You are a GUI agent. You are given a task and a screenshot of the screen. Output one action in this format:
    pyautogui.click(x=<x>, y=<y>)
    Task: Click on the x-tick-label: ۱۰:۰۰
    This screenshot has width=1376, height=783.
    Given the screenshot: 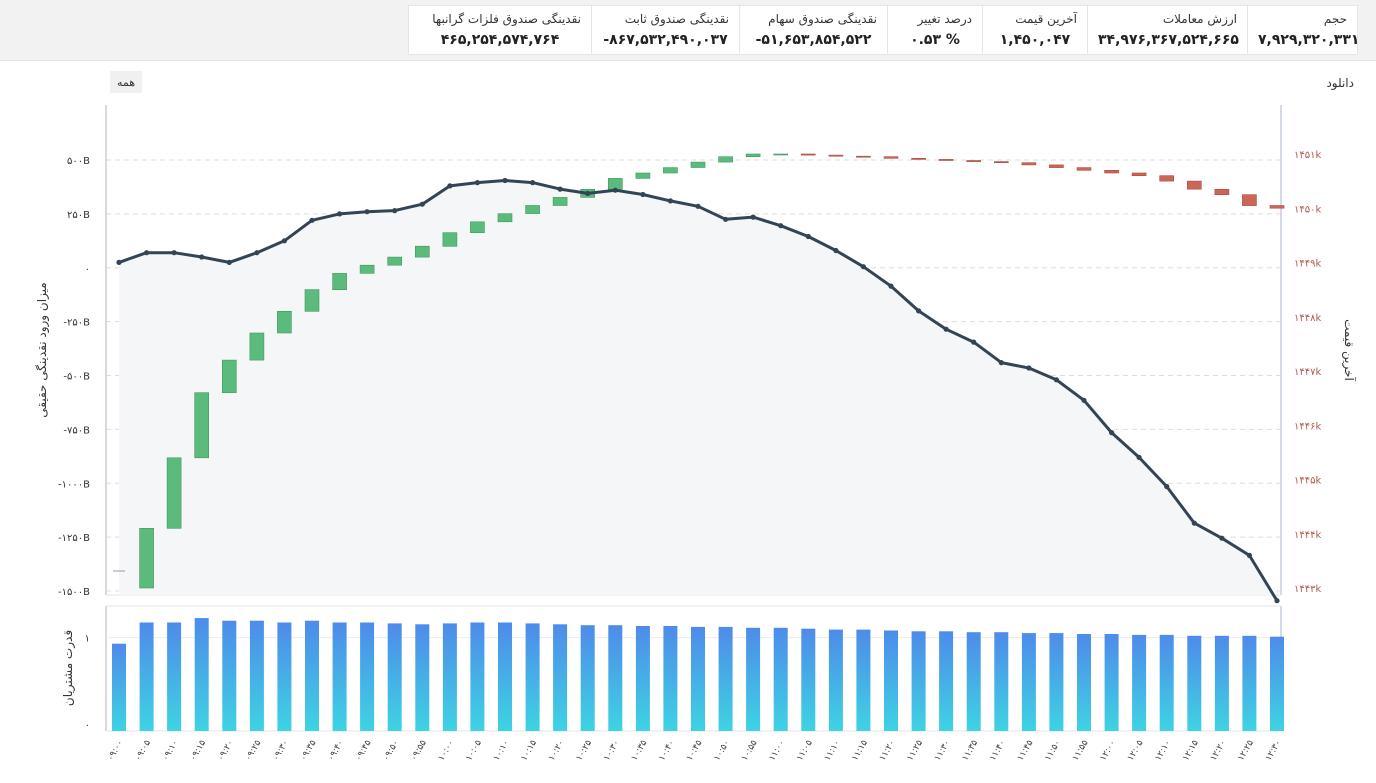 What is the action you would take?
    pyautogui.click(x=447, y=751)
    